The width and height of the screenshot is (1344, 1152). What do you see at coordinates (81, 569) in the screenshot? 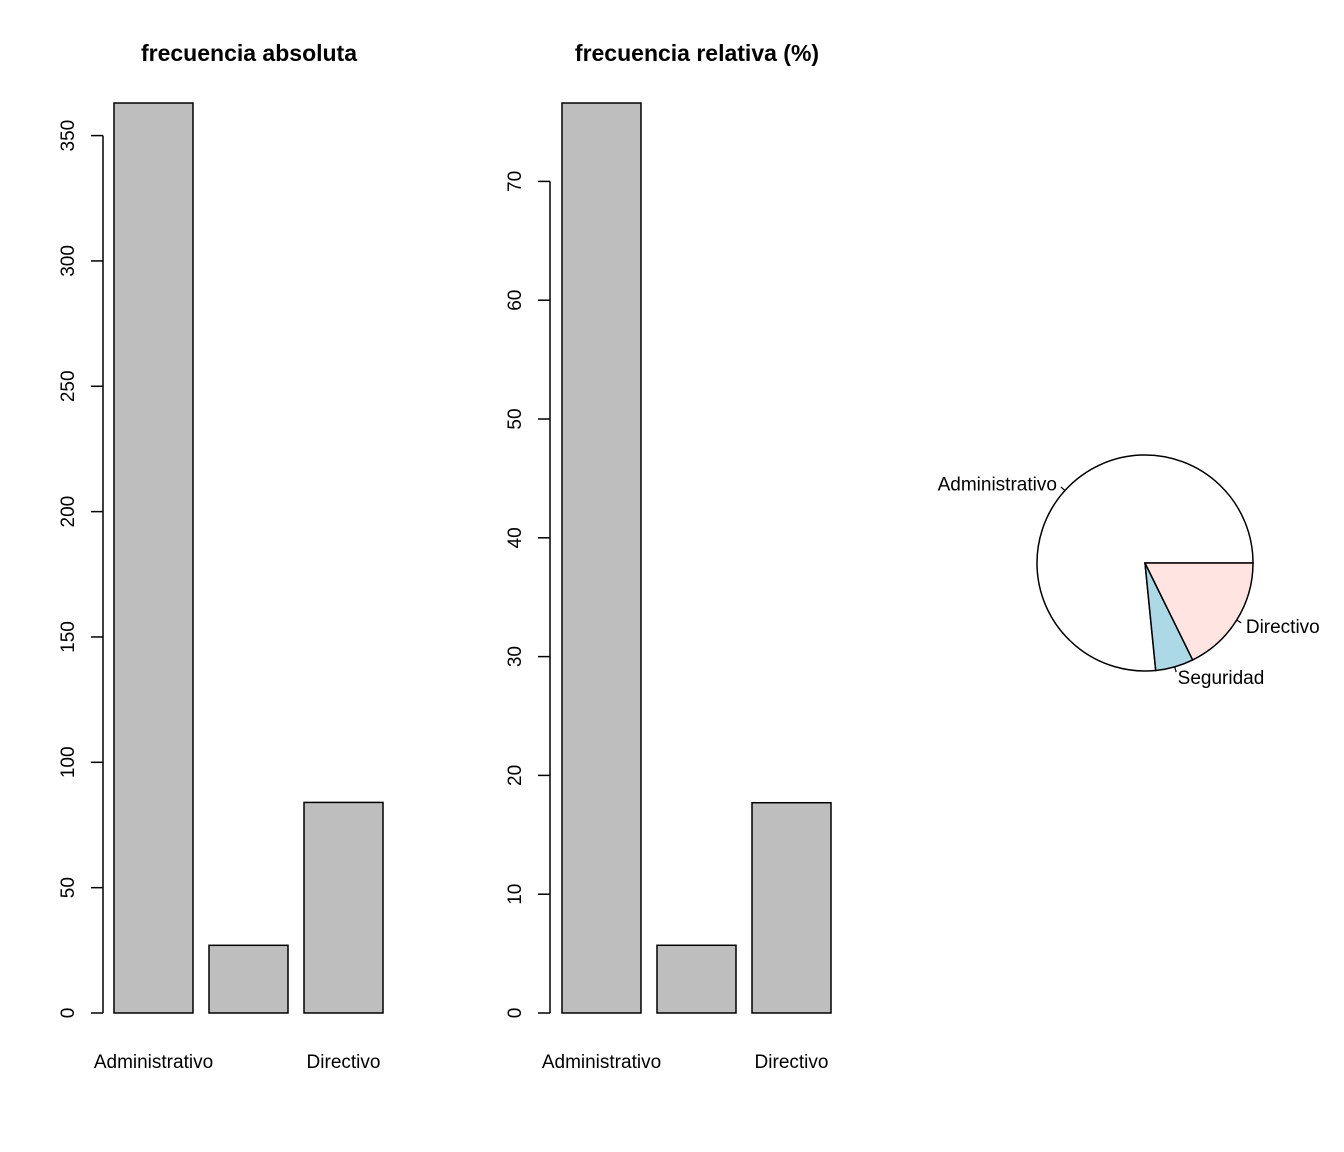
I see `y-axis: 0 50 100 150 200 250 300 350` at bounding box center [81, 569].